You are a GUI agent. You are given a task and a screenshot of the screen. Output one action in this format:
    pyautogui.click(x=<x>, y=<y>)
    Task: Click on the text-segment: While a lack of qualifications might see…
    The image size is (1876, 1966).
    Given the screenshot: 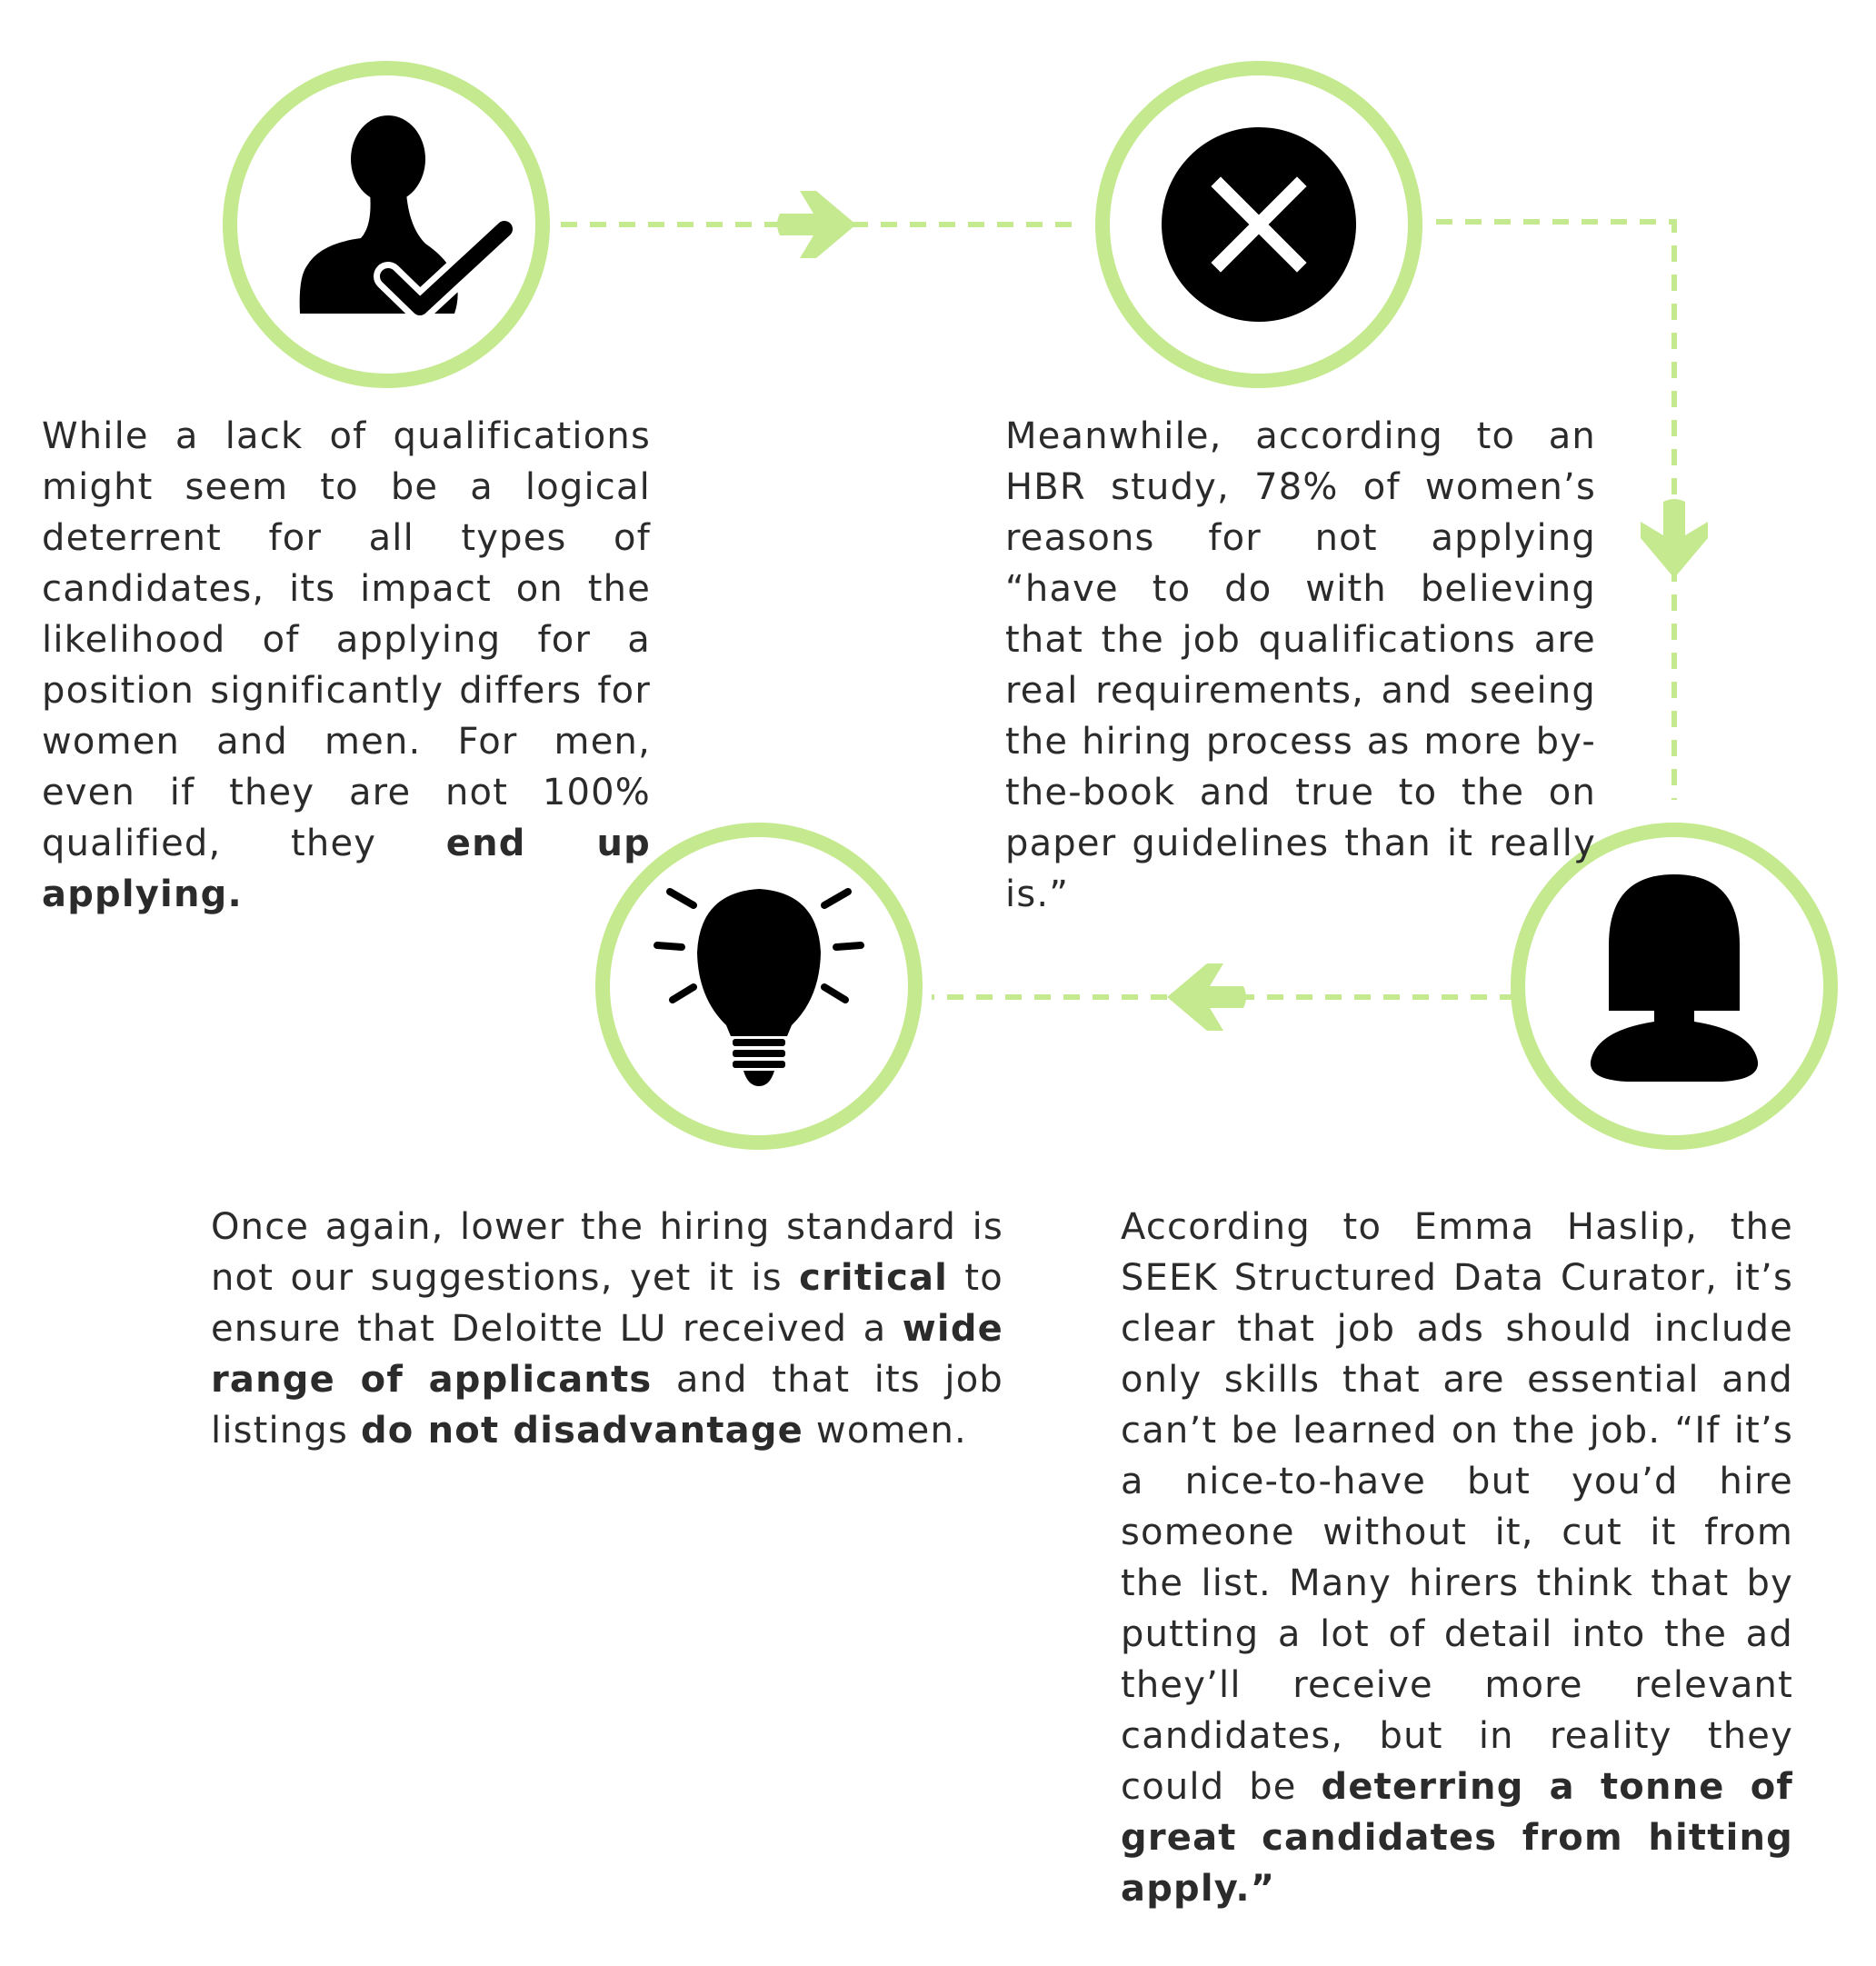 What is the action you would take?
    pyautogui.click(x=346, y=639)
    